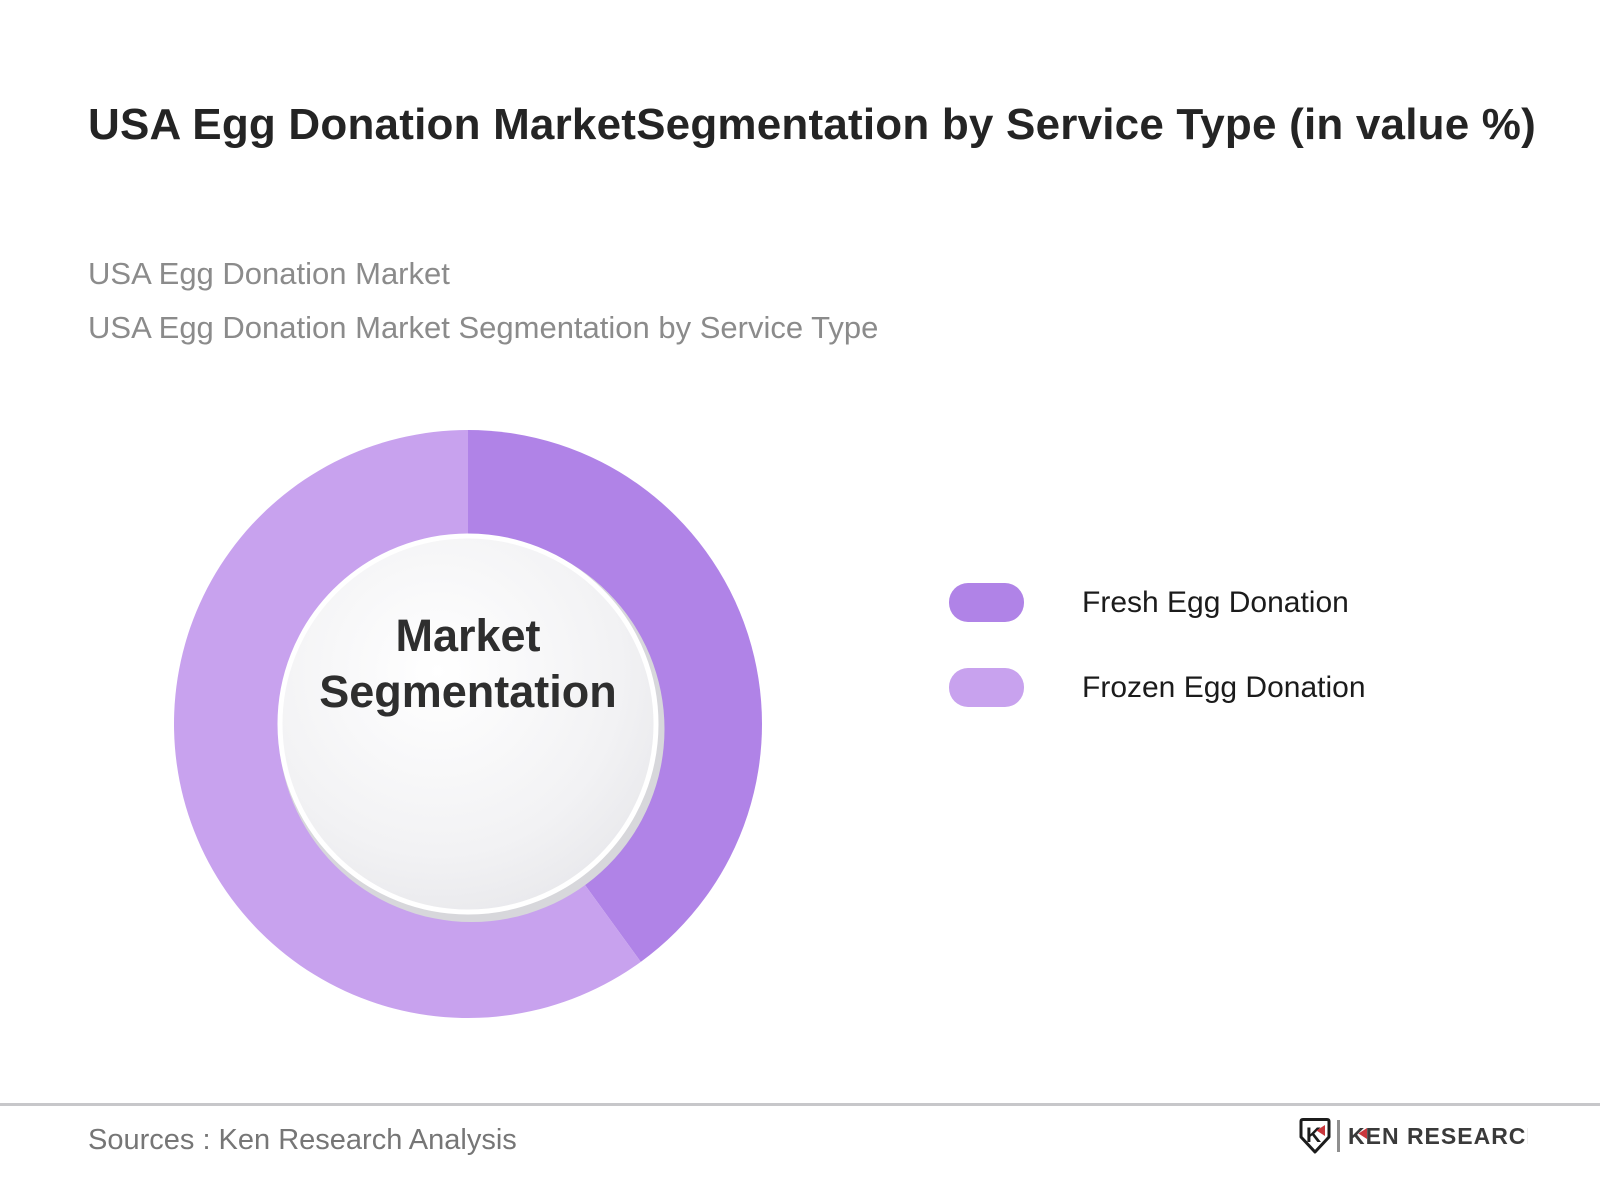 The image size is (1600, 1200). I want to click on legend-swatch-fresh, so click(986, 602).